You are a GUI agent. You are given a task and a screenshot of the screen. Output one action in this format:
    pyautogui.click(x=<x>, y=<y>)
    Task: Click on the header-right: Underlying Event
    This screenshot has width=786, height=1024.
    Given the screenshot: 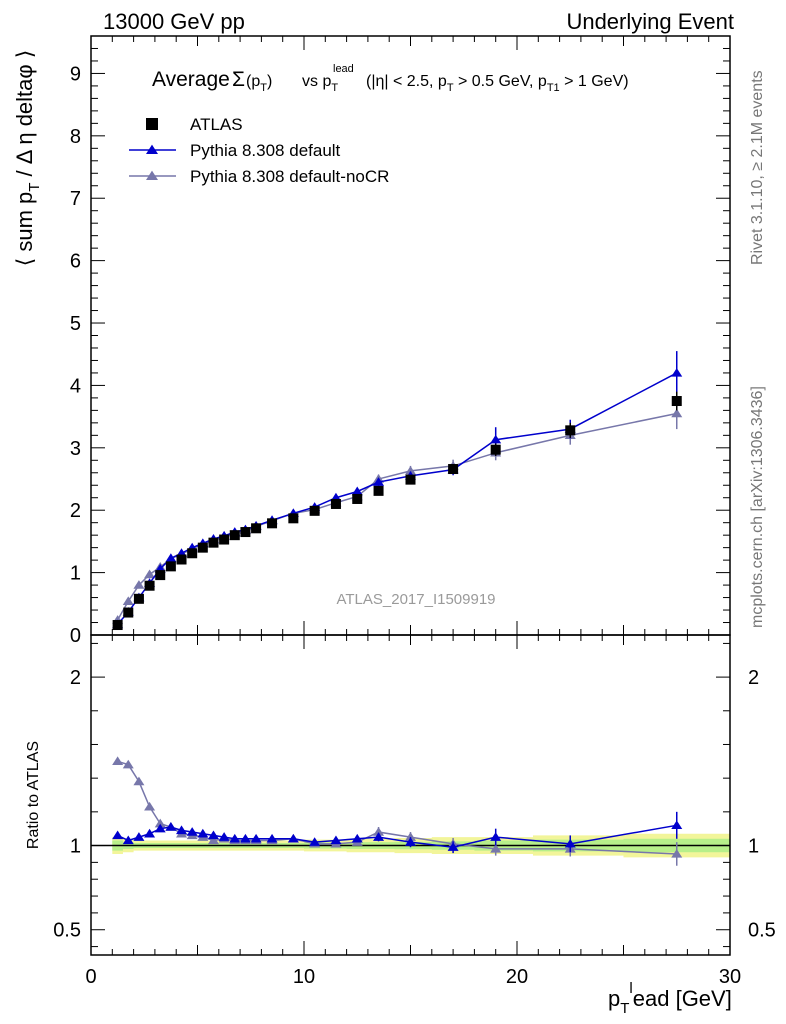 What is the action you would take?
    pyautogui.click(x=650, y=21)
    